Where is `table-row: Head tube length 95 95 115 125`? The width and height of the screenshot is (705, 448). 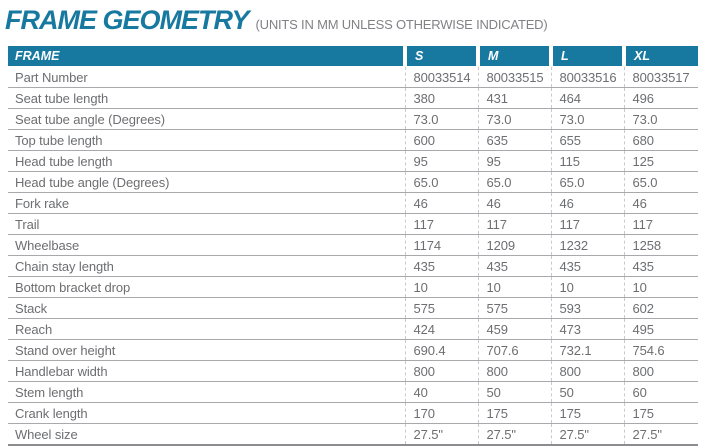 table-row: Head tube length 95 95 115 125 is located at coordinates (353, 161).